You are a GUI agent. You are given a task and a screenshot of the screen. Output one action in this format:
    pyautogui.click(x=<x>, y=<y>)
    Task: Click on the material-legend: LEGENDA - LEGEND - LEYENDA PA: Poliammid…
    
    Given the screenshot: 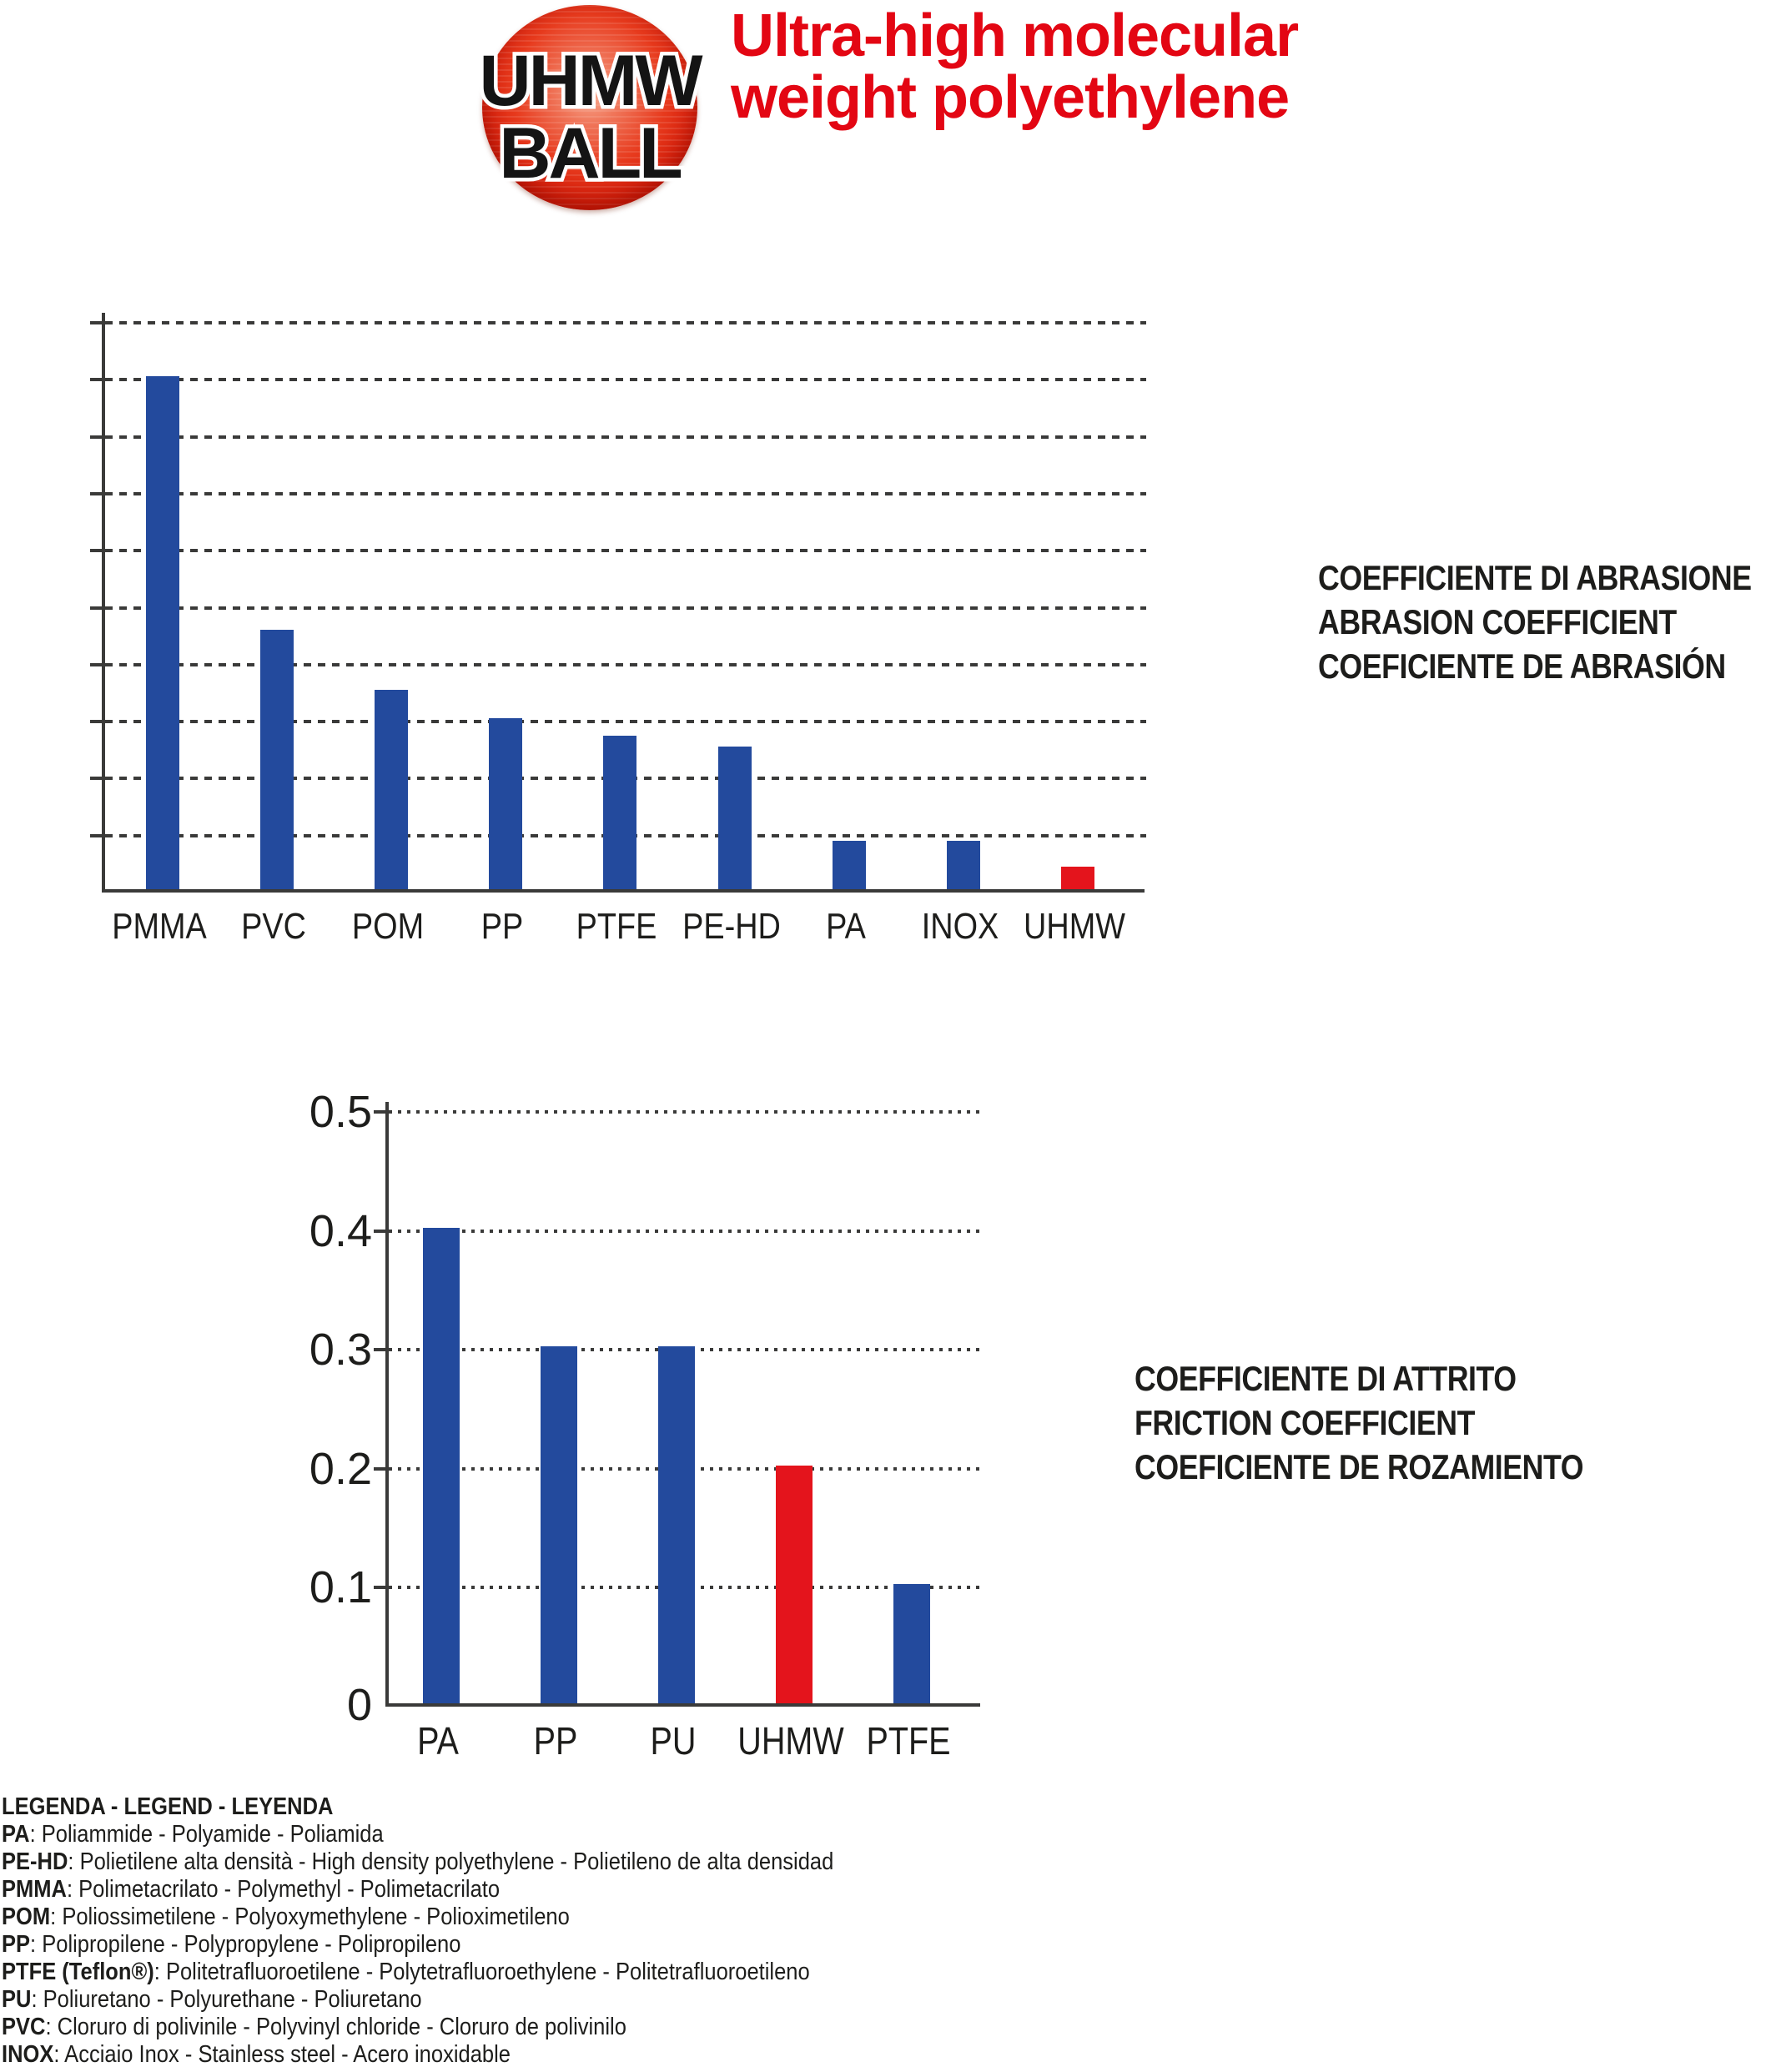 What is the action you would take?
    pyautogui.click(x=417, y=1931)
    